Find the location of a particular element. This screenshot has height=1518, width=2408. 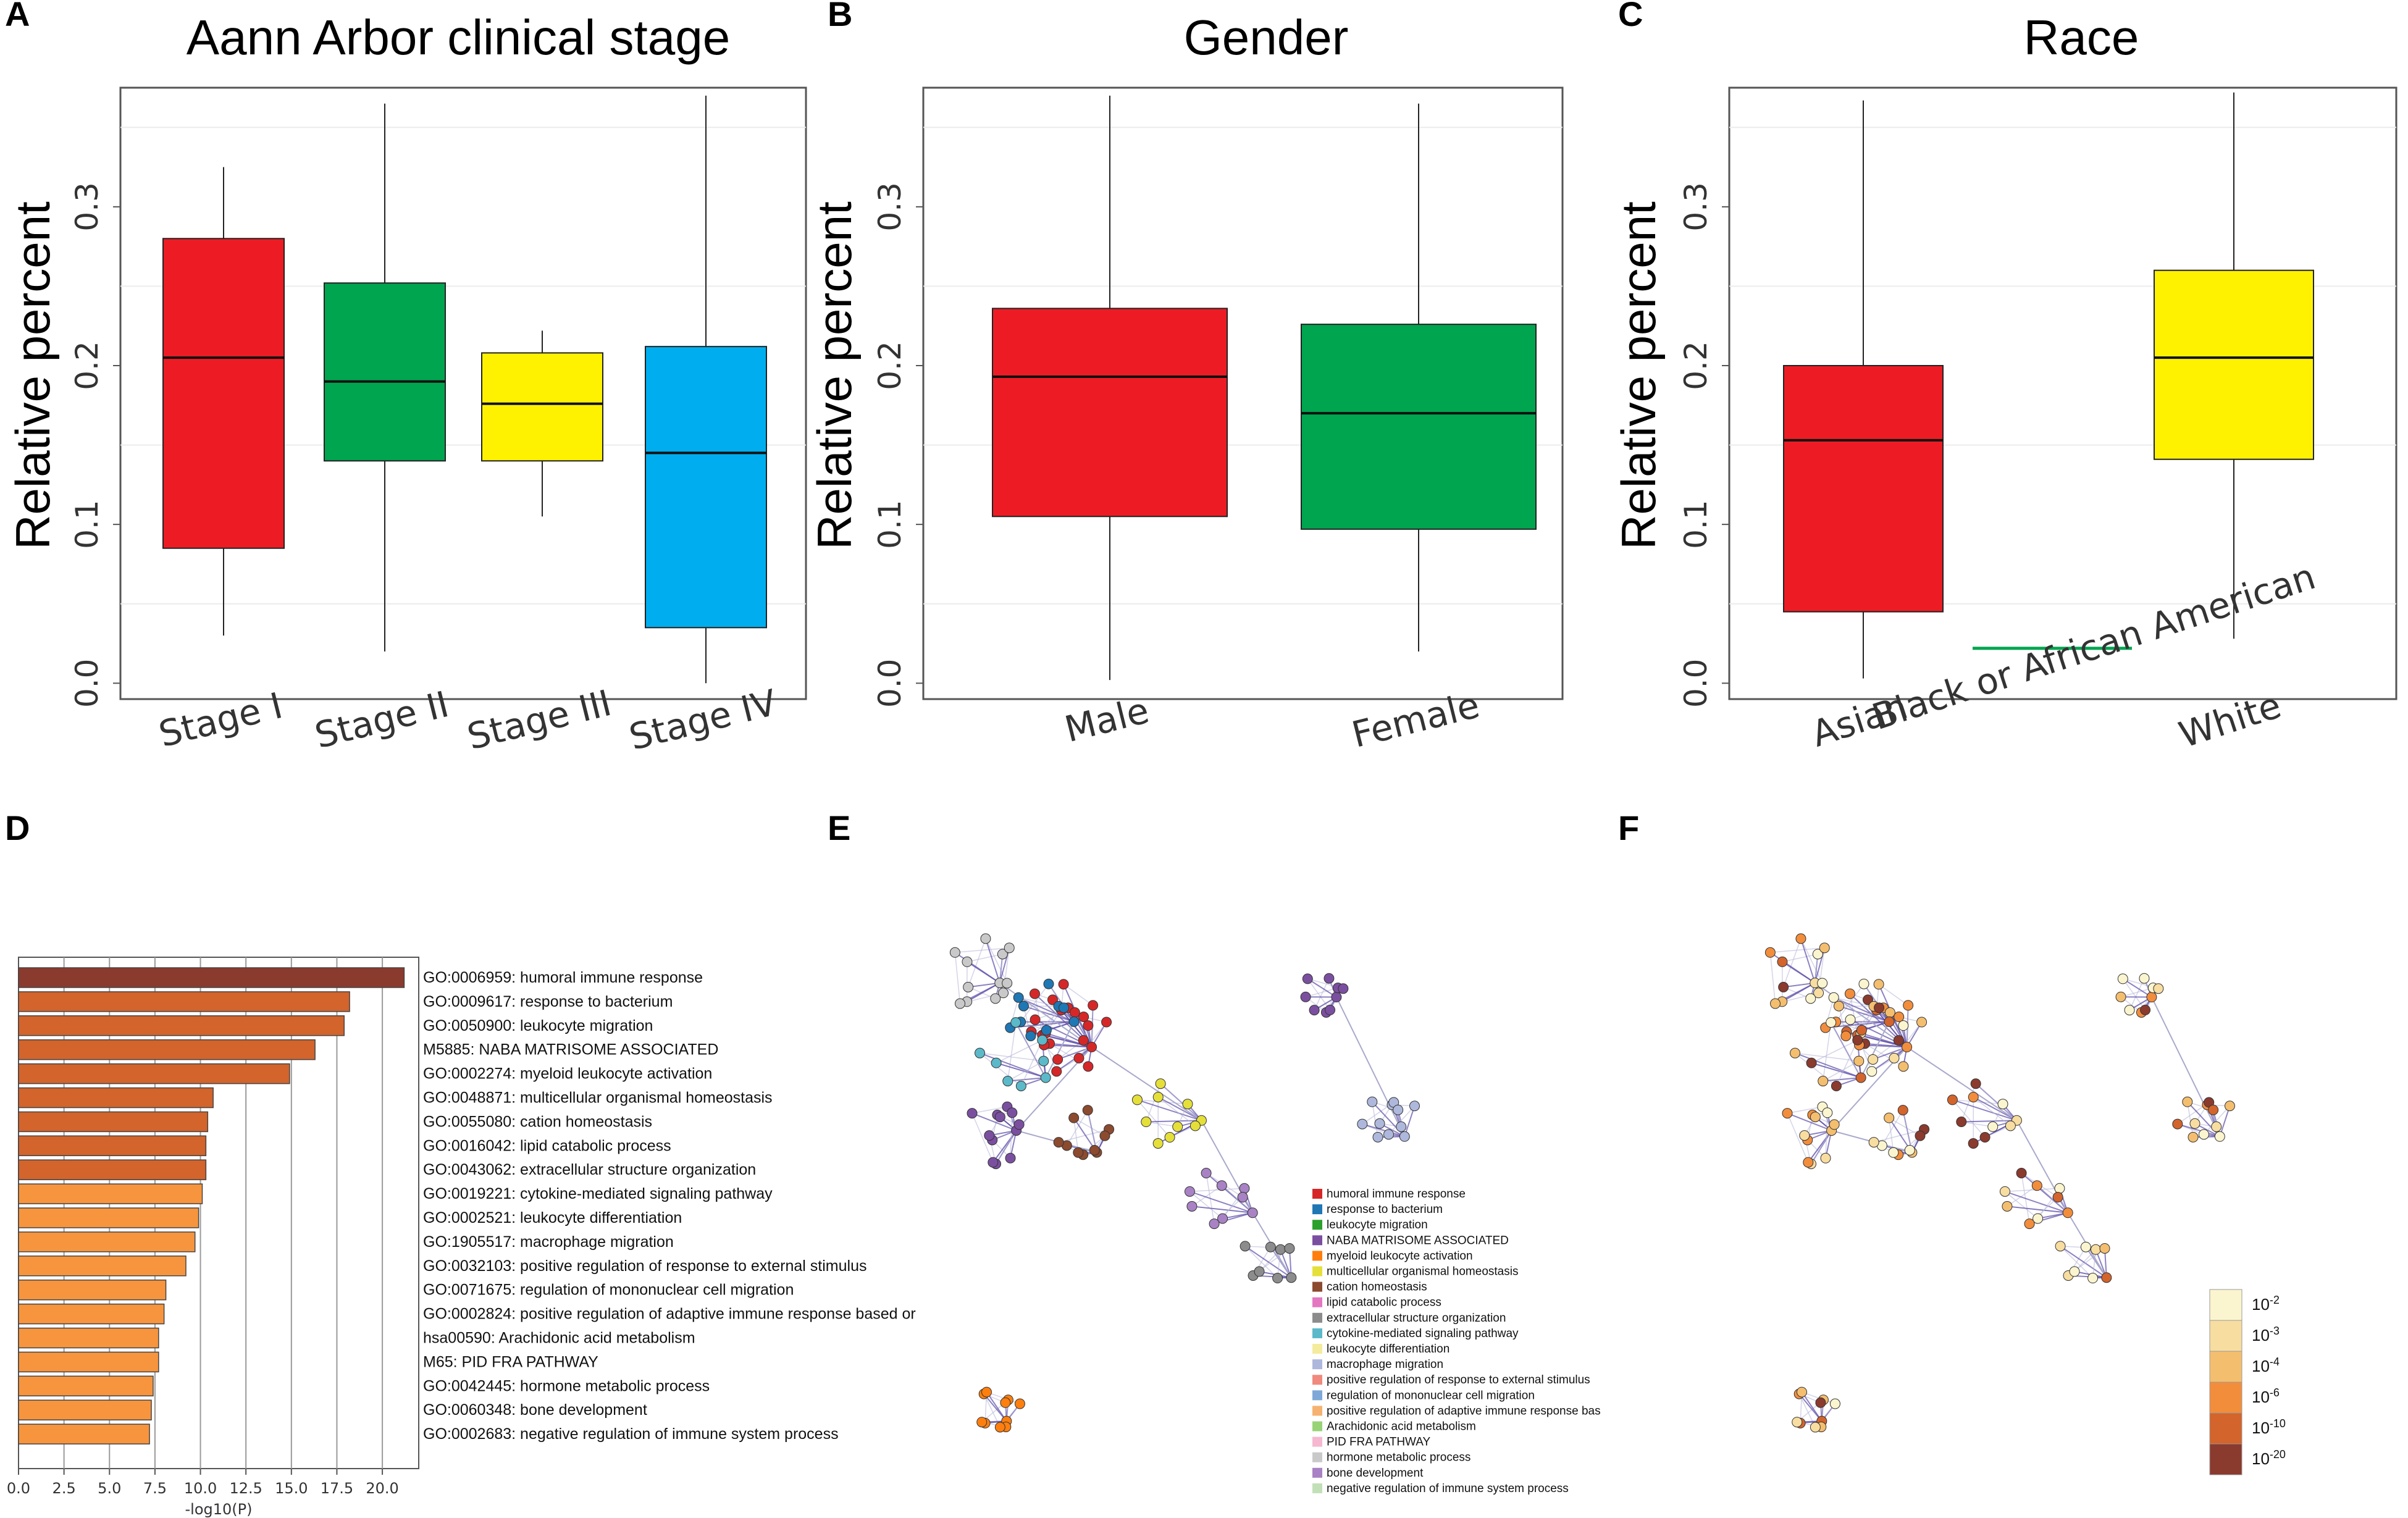

plot-frame is located at coordinates (463, 393).